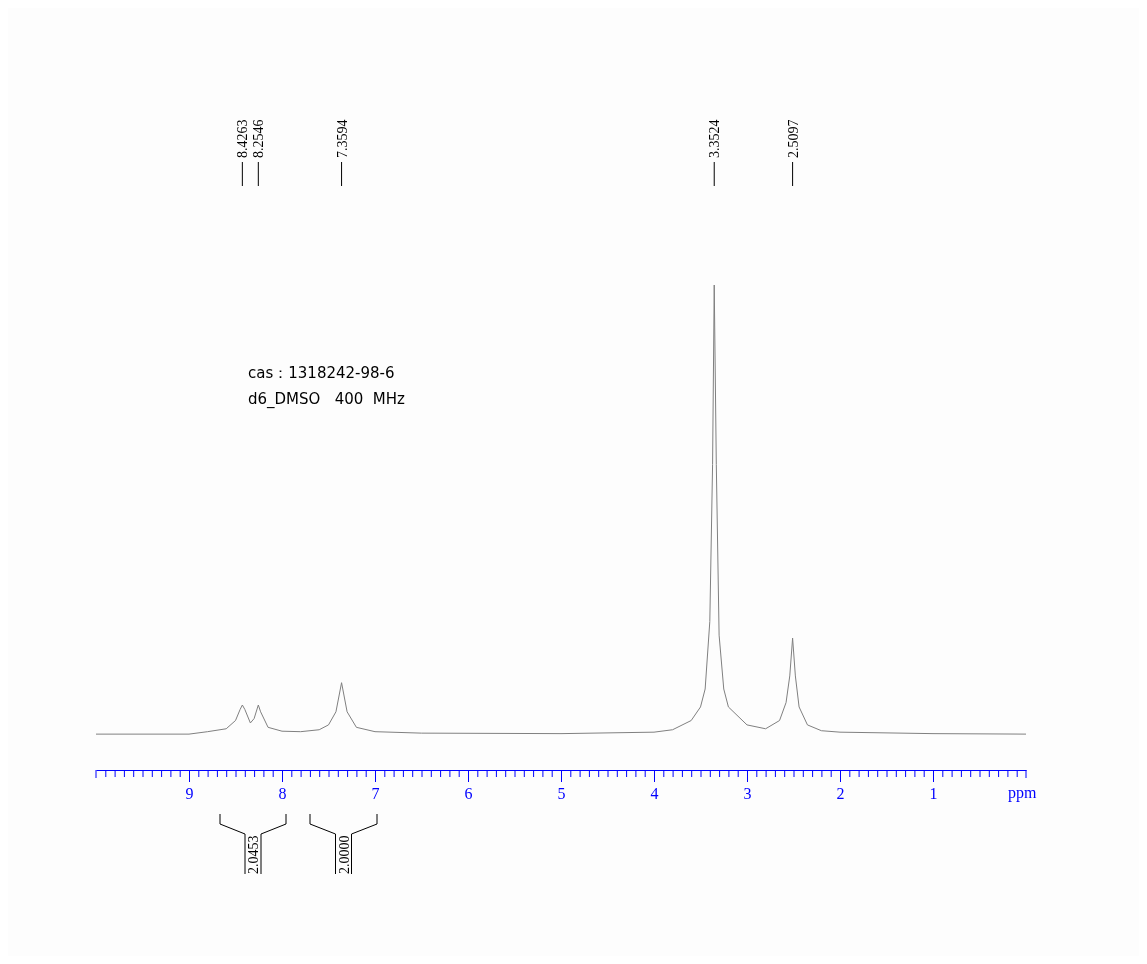 Image resolution: width=1147 pixels, height=964 pixels. What do you see at coordinates (327, 399) in the screenshot?
I see `annotation: d6_DMSO 400 MHz` at bounding box center [327, 399].